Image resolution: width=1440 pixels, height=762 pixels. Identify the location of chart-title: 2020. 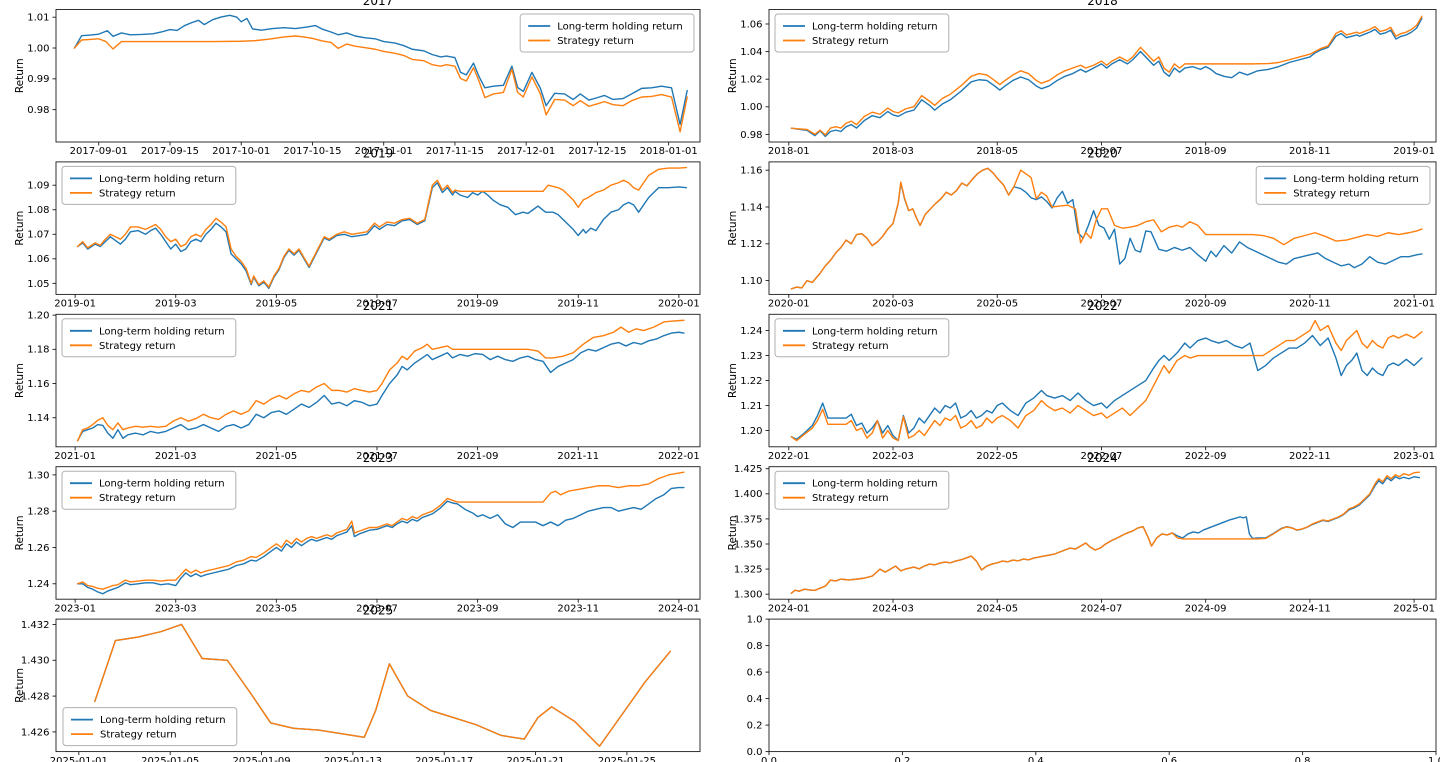
(1102, 153).